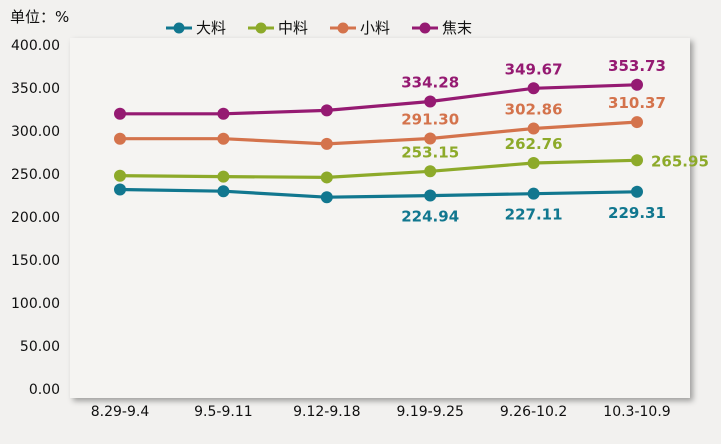 This screenshot has width=721, height=444. Describe the element at coordinates (35, 46) in the screenshot. I see `y-tick-label: 400.00` at that location.